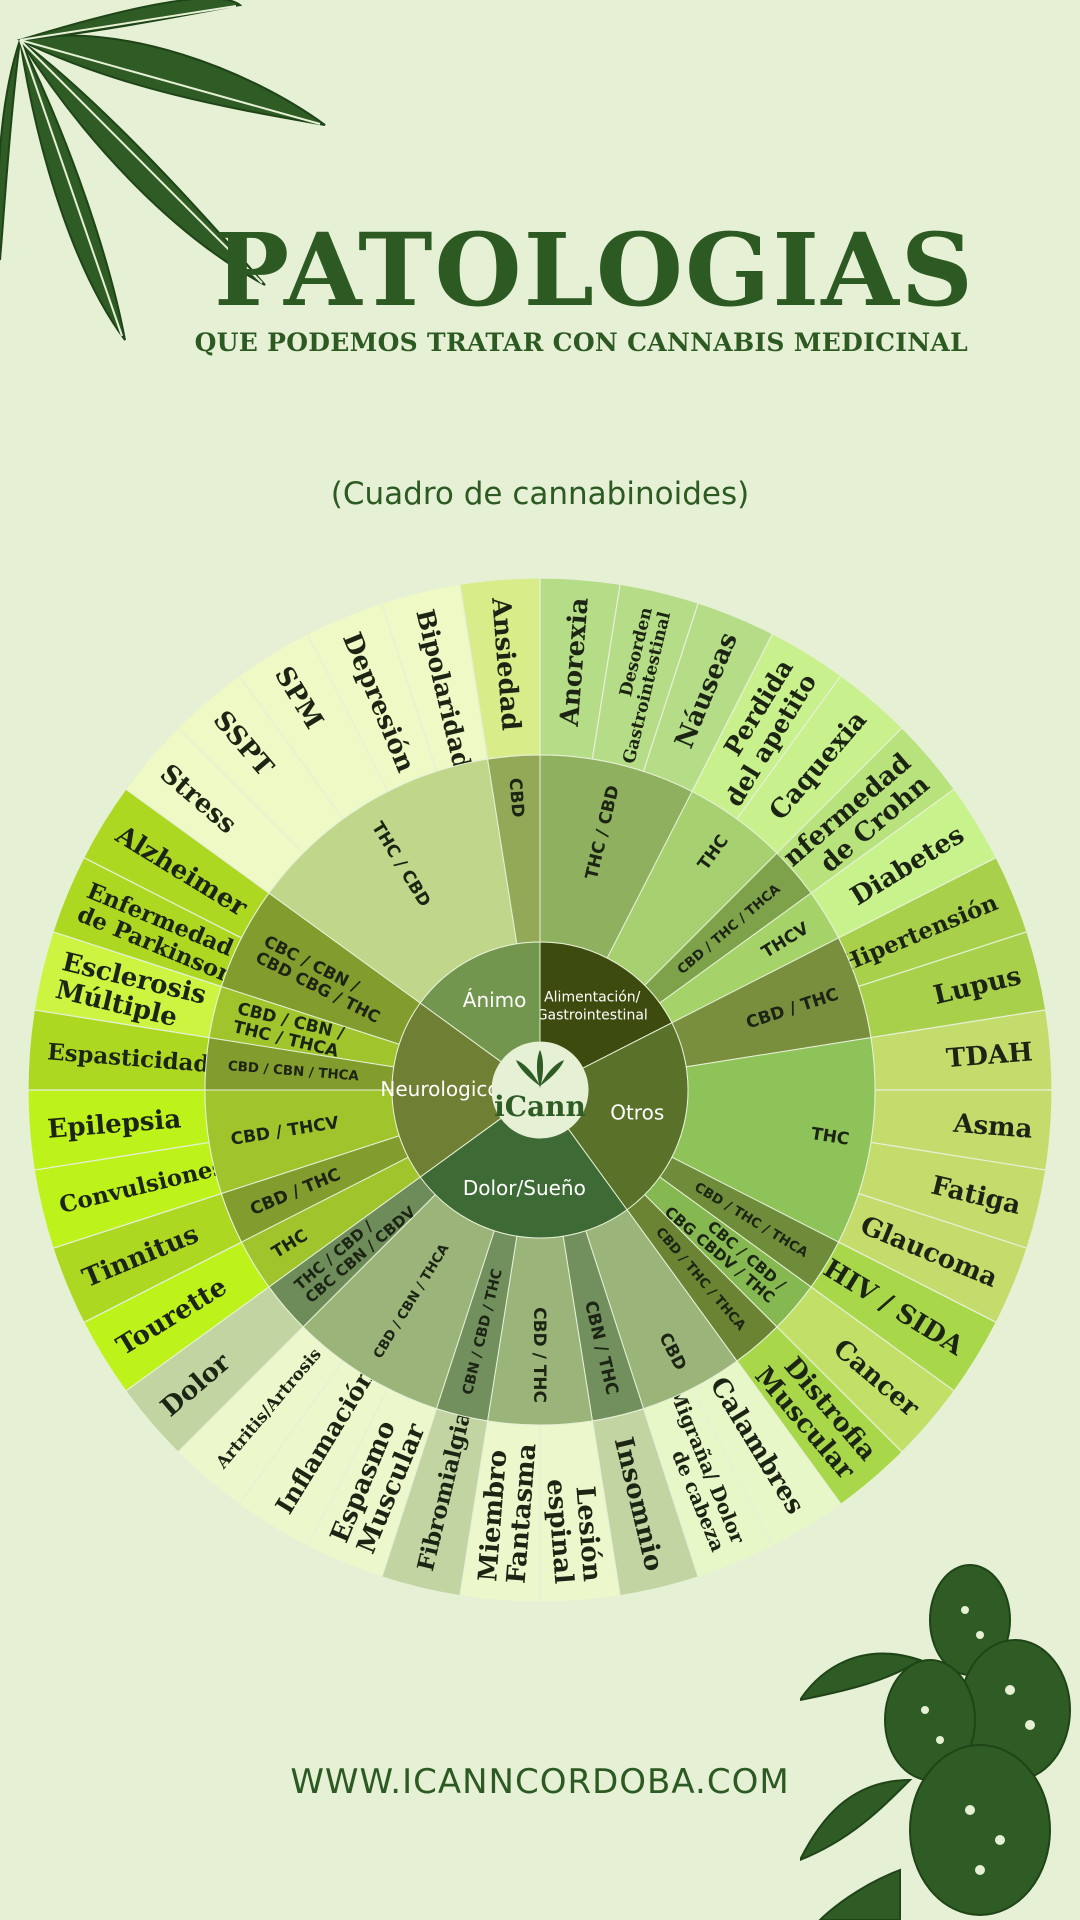  What do you see at coordinates (992, 1127) in the screenshot?
I see `pathology-label: Asma` at bounding box center [992, 1127].